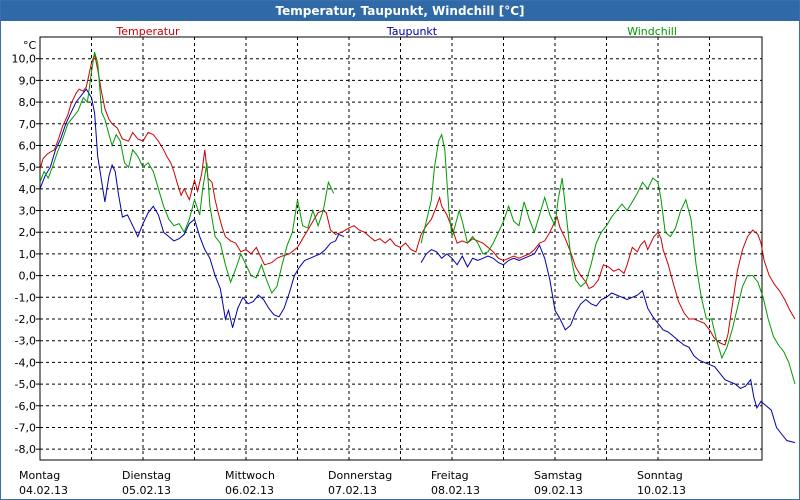  Describe the element at coordinates (25, 319) in the screenshot. I see `y-tick-label: -2,0` at that location.